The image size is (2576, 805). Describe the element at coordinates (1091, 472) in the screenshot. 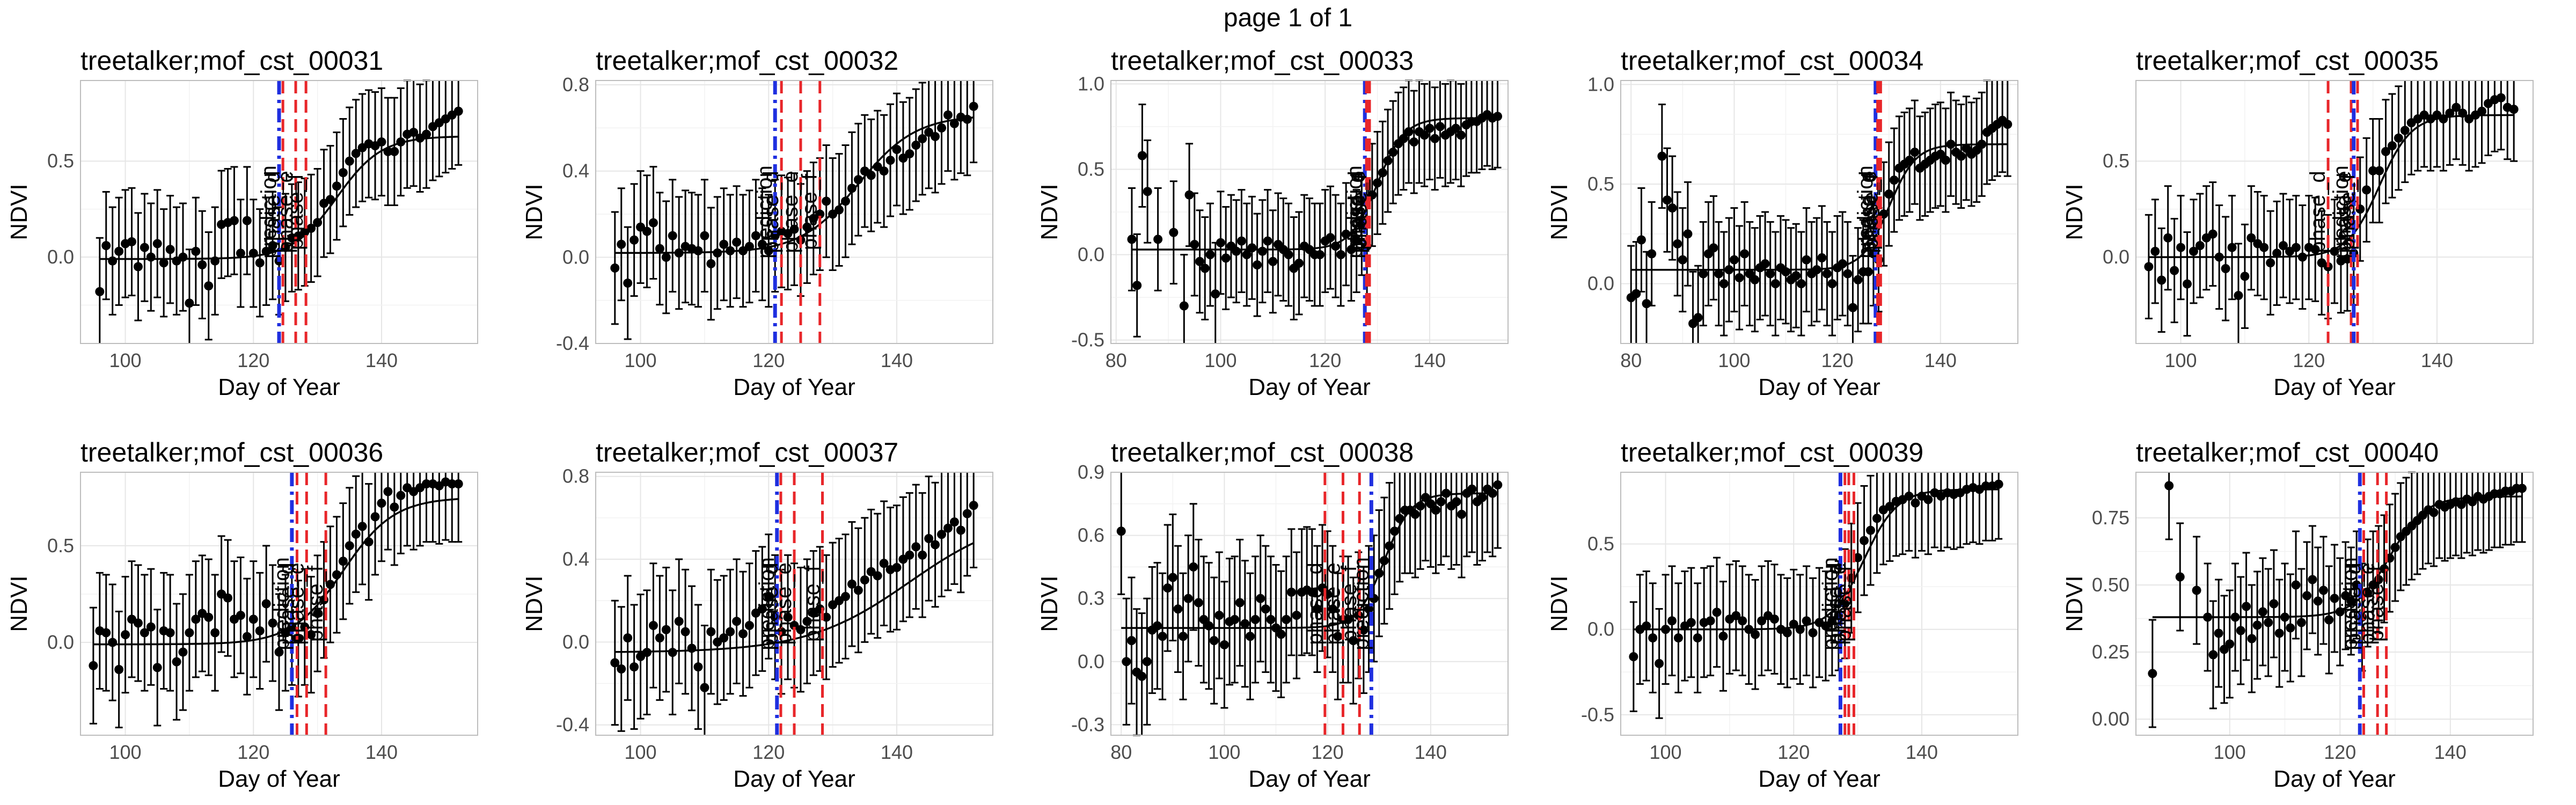

I see `y-tick-label: 0.9` at that location.